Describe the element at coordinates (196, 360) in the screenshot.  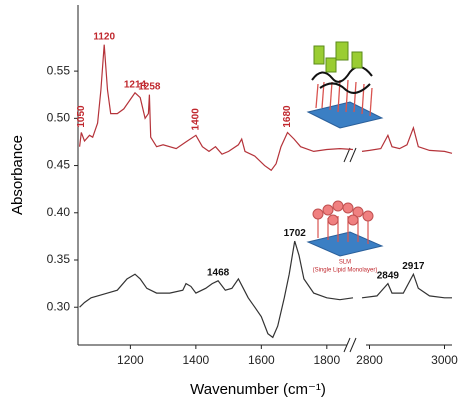
I see `x-tick-label: 1400` at that location.